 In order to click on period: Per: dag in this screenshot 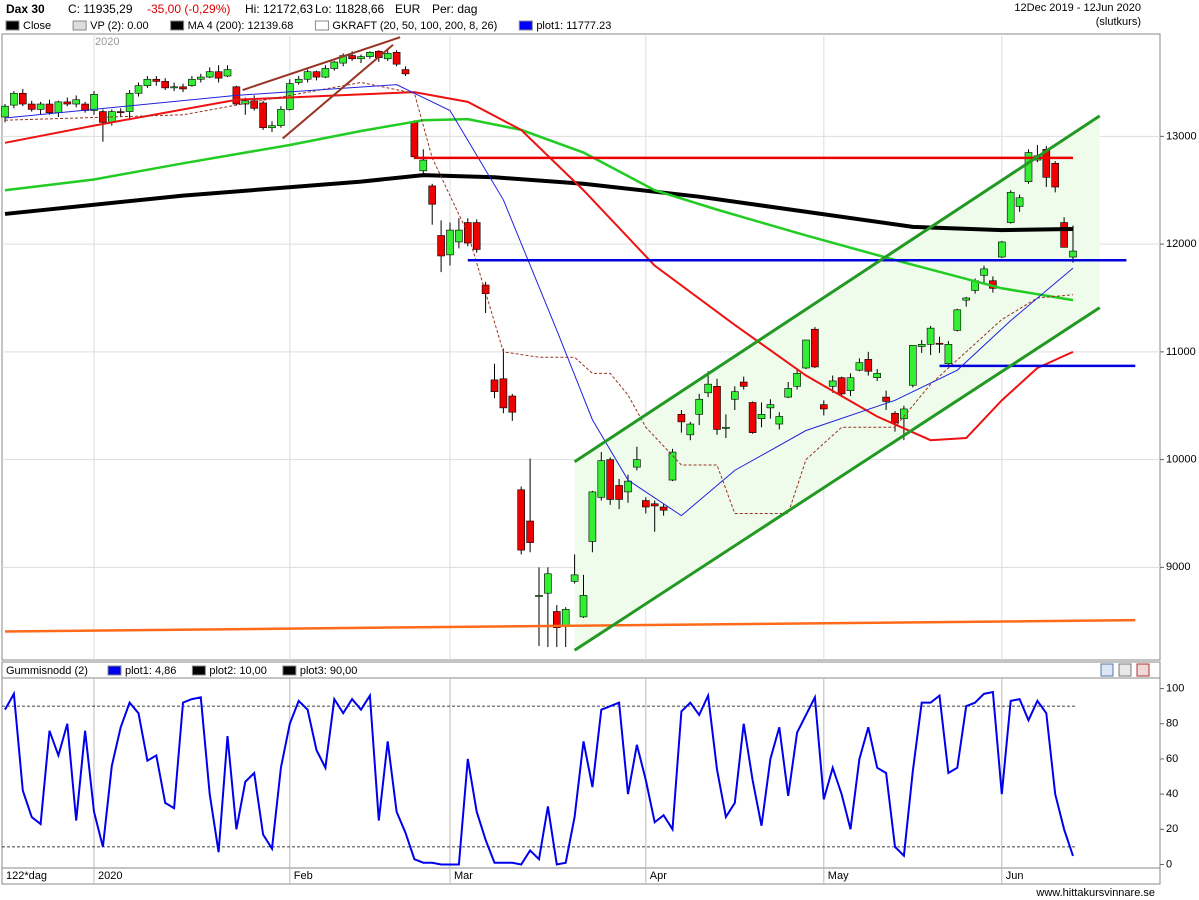, I will do `click(455, 9)`.